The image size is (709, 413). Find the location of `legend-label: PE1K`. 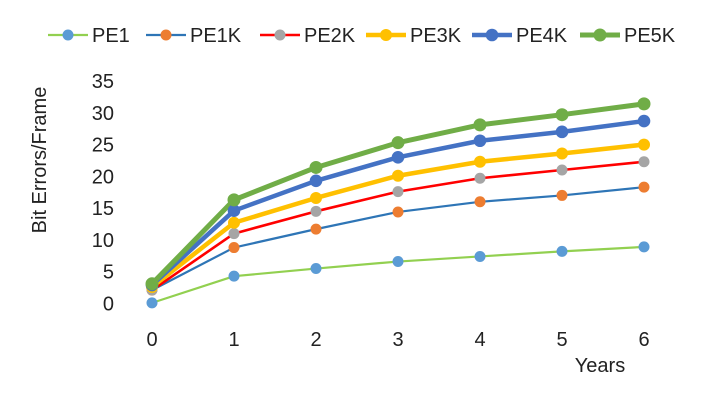

legend-label: PE1K is located at coordinates (216, 36).